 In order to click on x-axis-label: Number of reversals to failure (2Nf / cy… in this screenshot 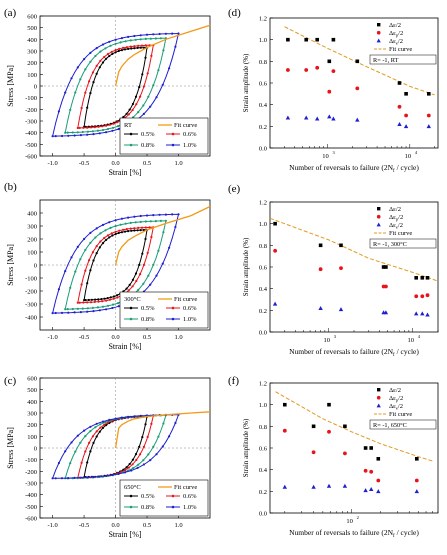, I will do `click(354, 352)`.